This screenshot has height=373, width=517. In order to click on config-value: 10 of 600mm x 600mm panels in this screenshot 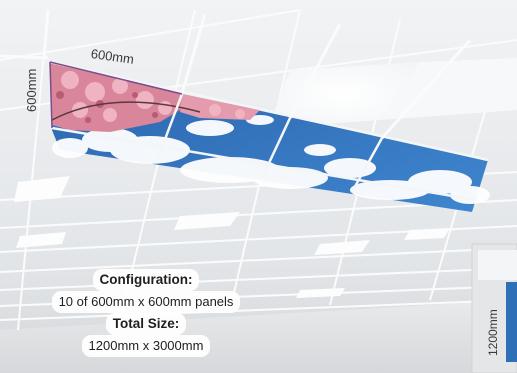, I will do `click(146, 302)`.